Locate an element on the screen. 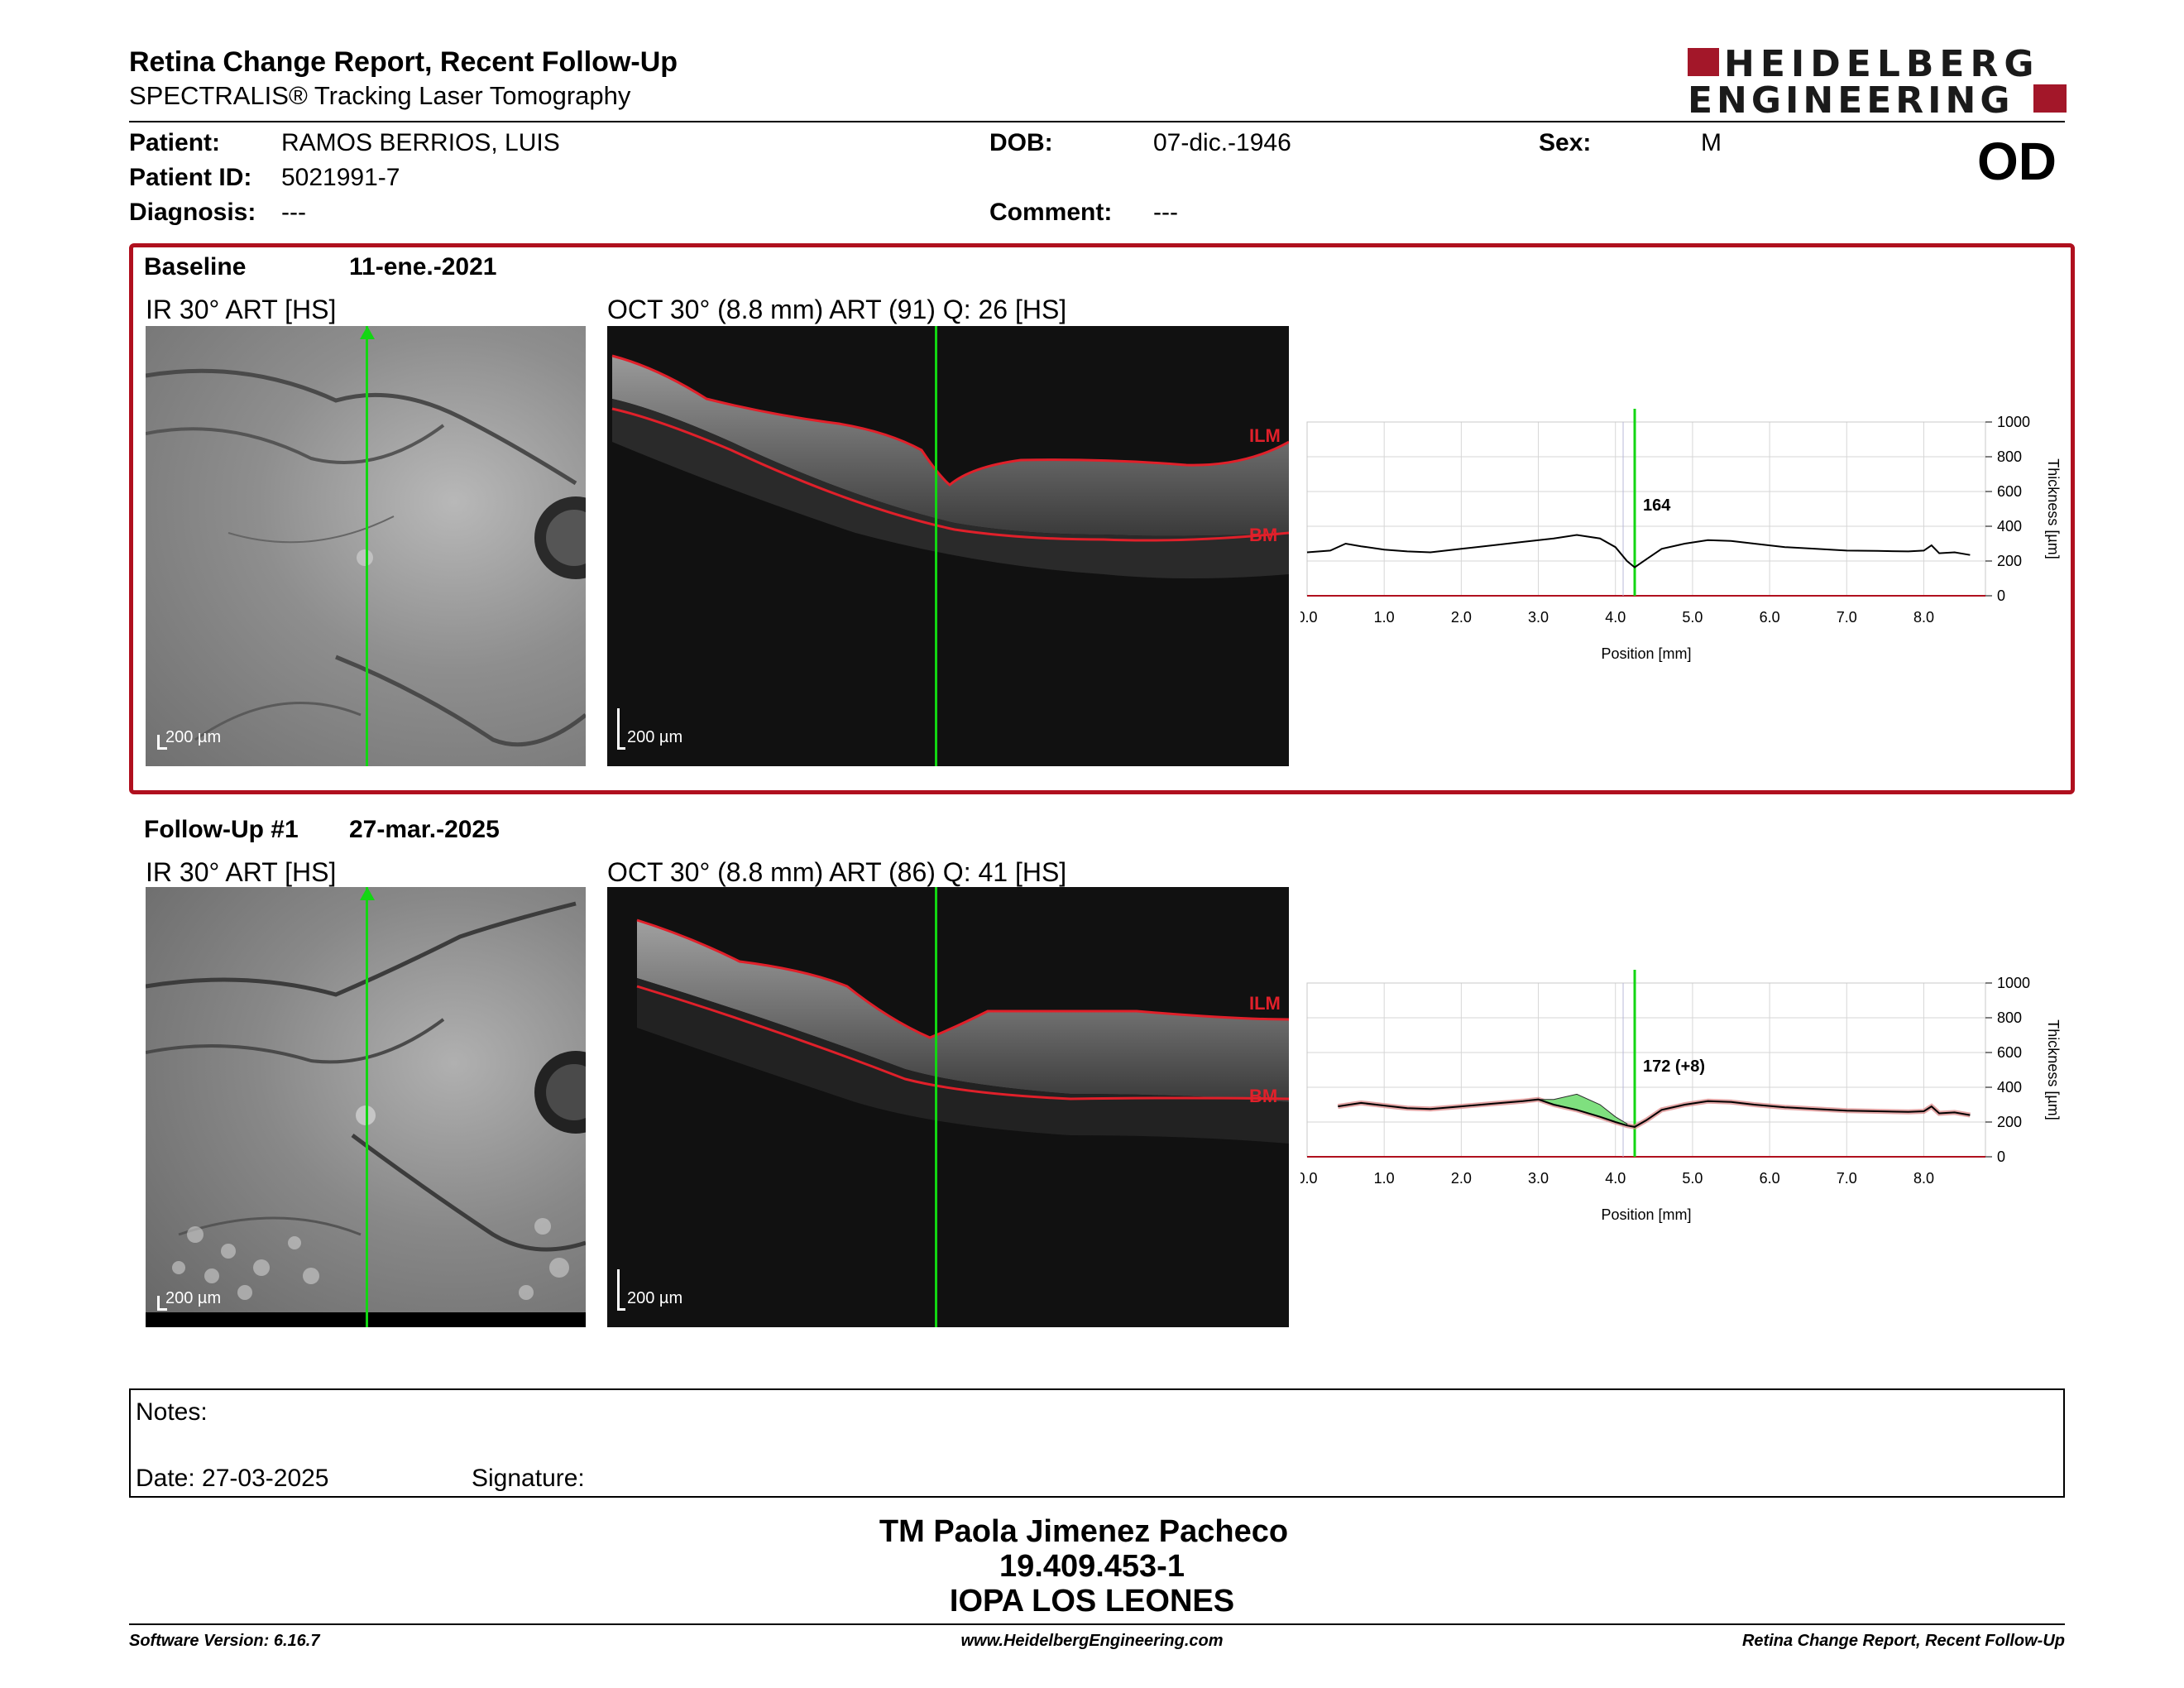 The height and width of the screenshot is (1688, 2184). baseline-oct-scan-line is located at coordinates (936, 546).